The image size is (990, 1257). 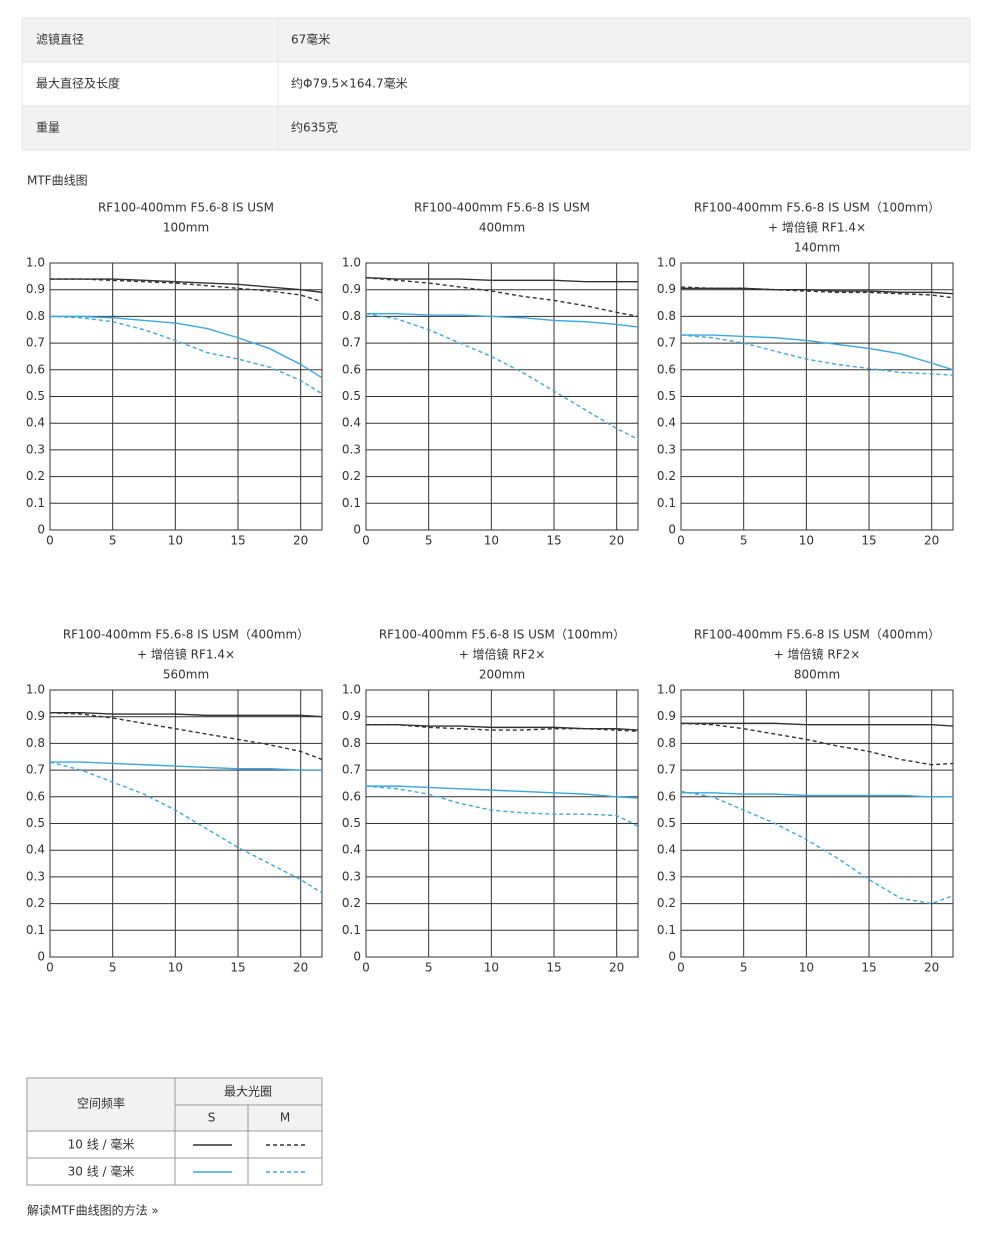 I want to click on spec-label: 滤镜直径, so click(x=60, y=39).